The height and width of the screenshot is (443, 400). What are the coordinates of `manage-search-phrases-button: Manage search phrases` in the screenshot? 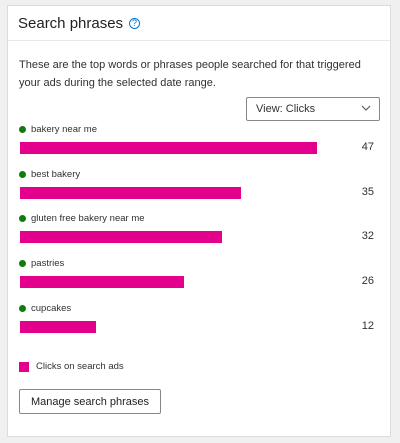 It's located at (90, 401).